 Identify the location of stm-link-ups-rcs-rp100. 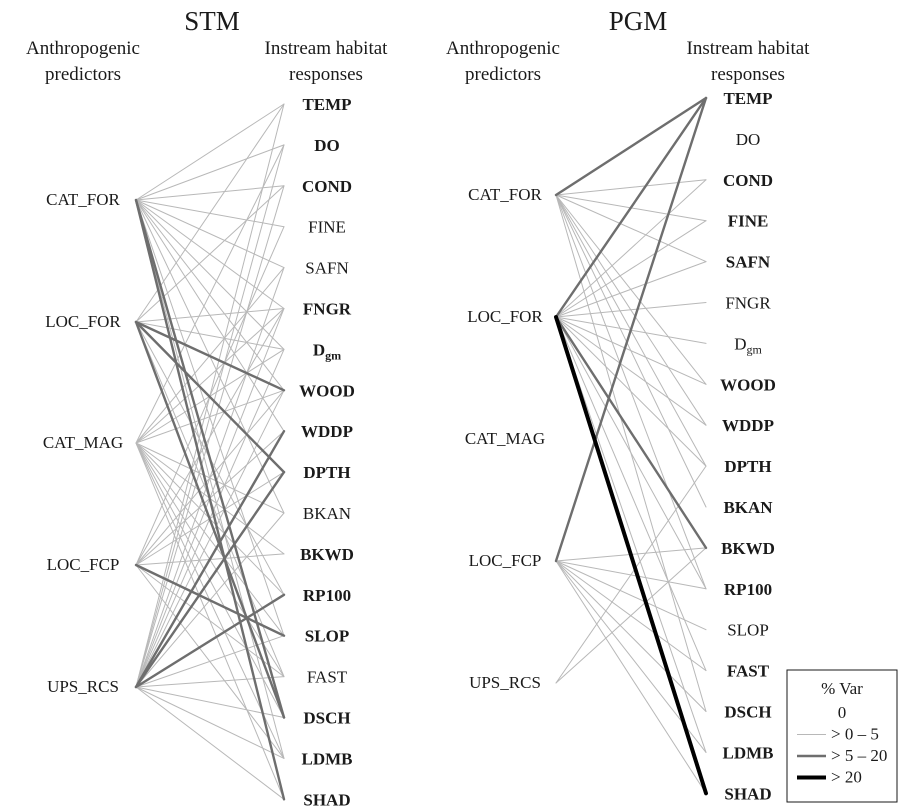
(210, 641).